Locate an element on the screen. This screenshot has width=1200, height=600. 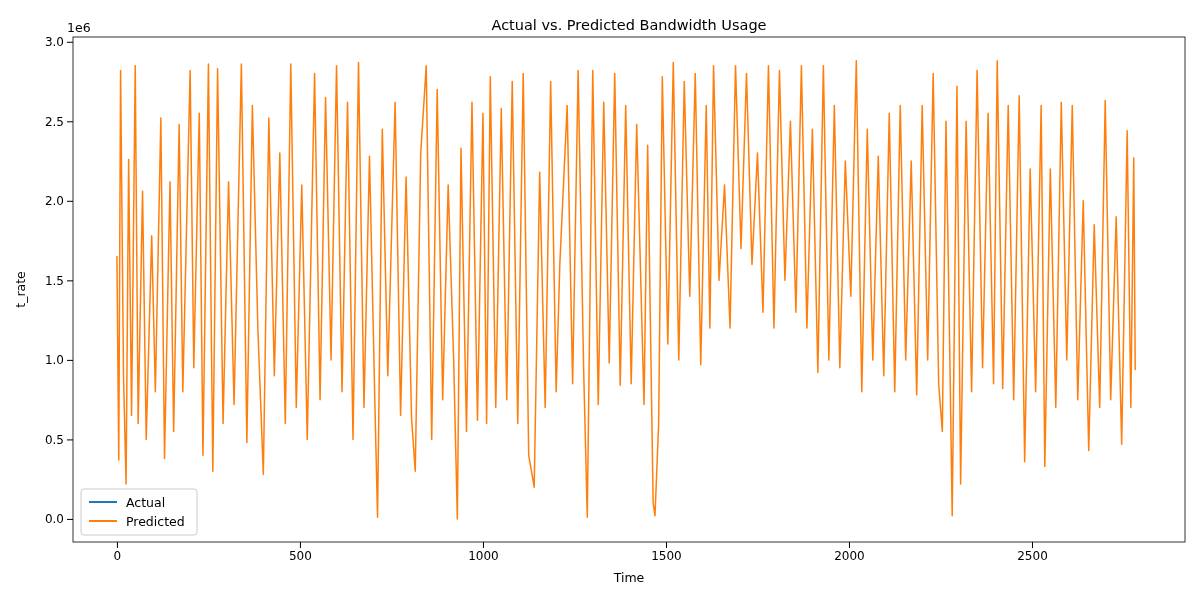
text: 1e6 is located at coordinates (79, 27).